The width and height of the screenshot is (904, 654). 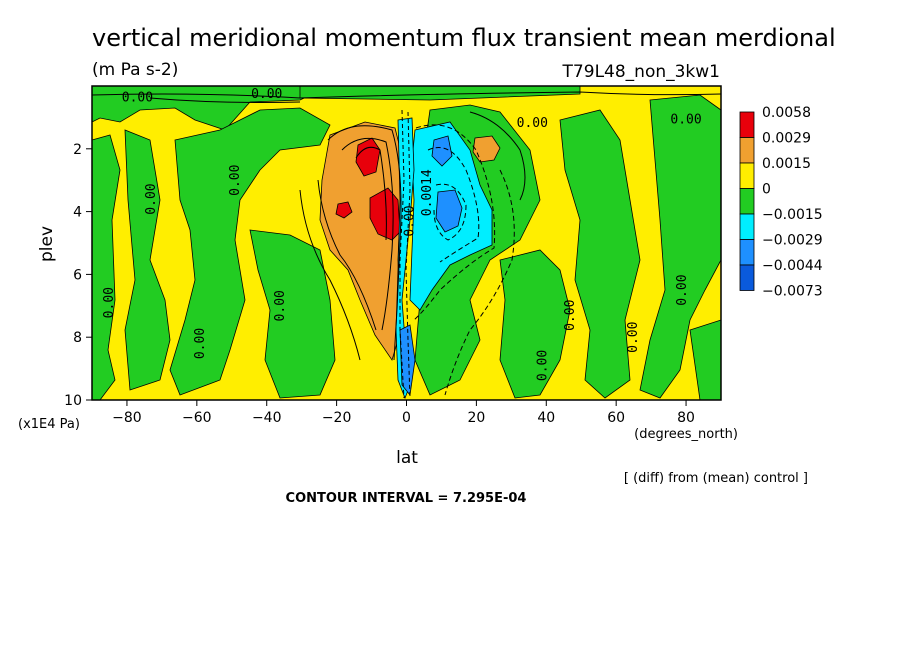 What do you see at coordinates (135, 70) in the screenshot?
I see `units-label: (m Pa s-2)` at bounding box center [135, 70].